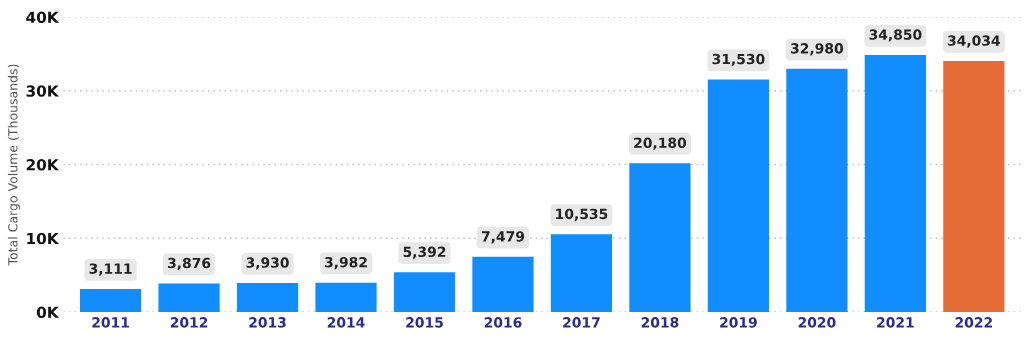 The width and height of the screenshot is (1024, 341). I want to click on data-label: 31,530, so click(738, 60).